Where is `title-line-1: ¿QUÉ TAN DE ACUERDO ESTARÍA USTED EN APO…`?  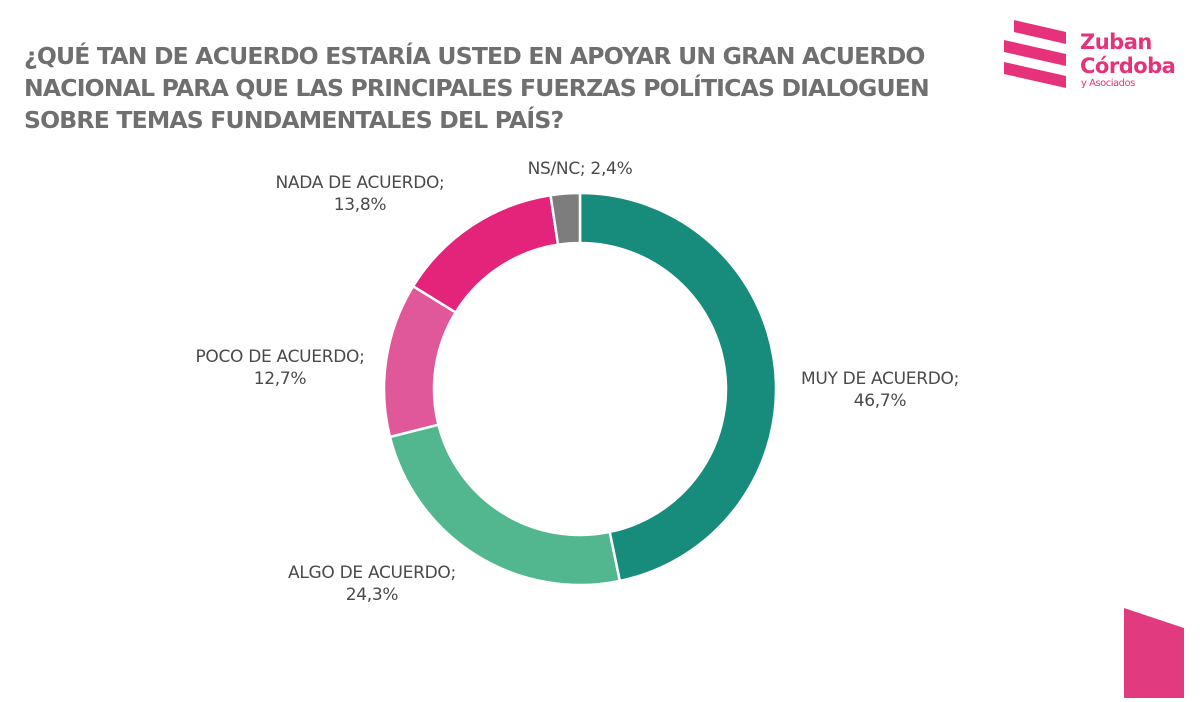
title-line-1: ¿QUÉ TAN DE ACUERDO ESTARÍA USTED EN APO… is located at coordinates (474, 56).